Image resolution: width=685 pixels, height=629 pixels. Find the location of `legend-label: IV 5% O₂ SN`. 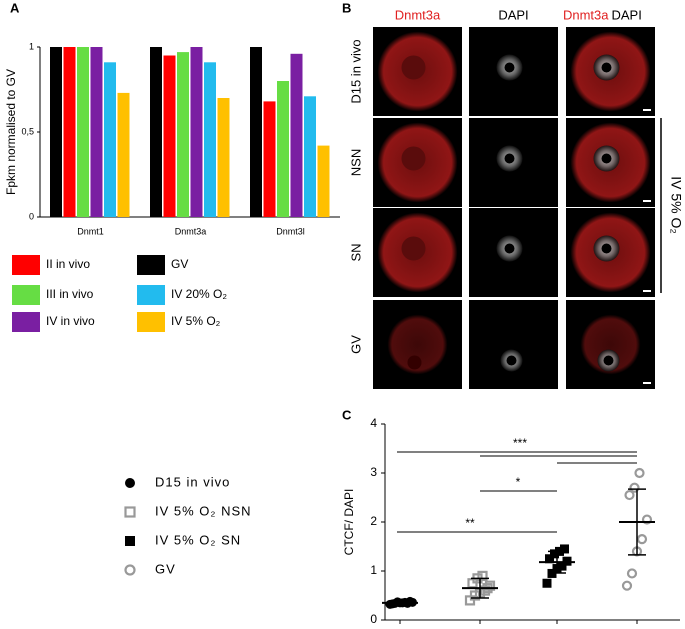

legend-label: IV 5% O₂ SN is located at coordinates (198, 539).